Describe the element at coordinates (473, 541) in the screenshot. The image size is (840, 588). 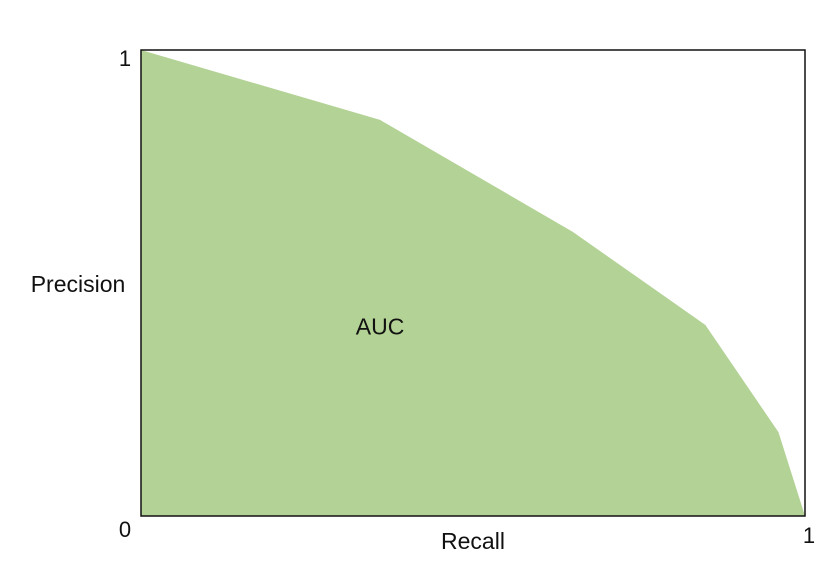
I see `x-axis-label: Recall` at that location.